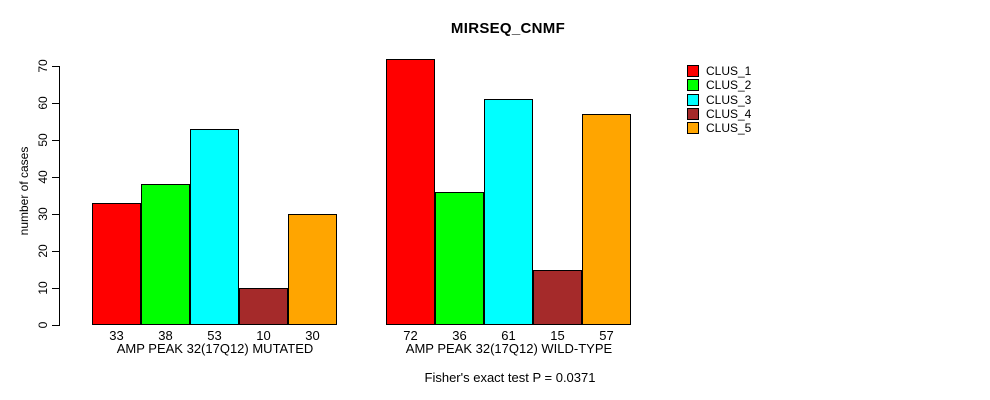  What do you see at coordinates (214, 335) in the screenshot?
I see `bar-value-label: 53` at bounding box center [214, 335].